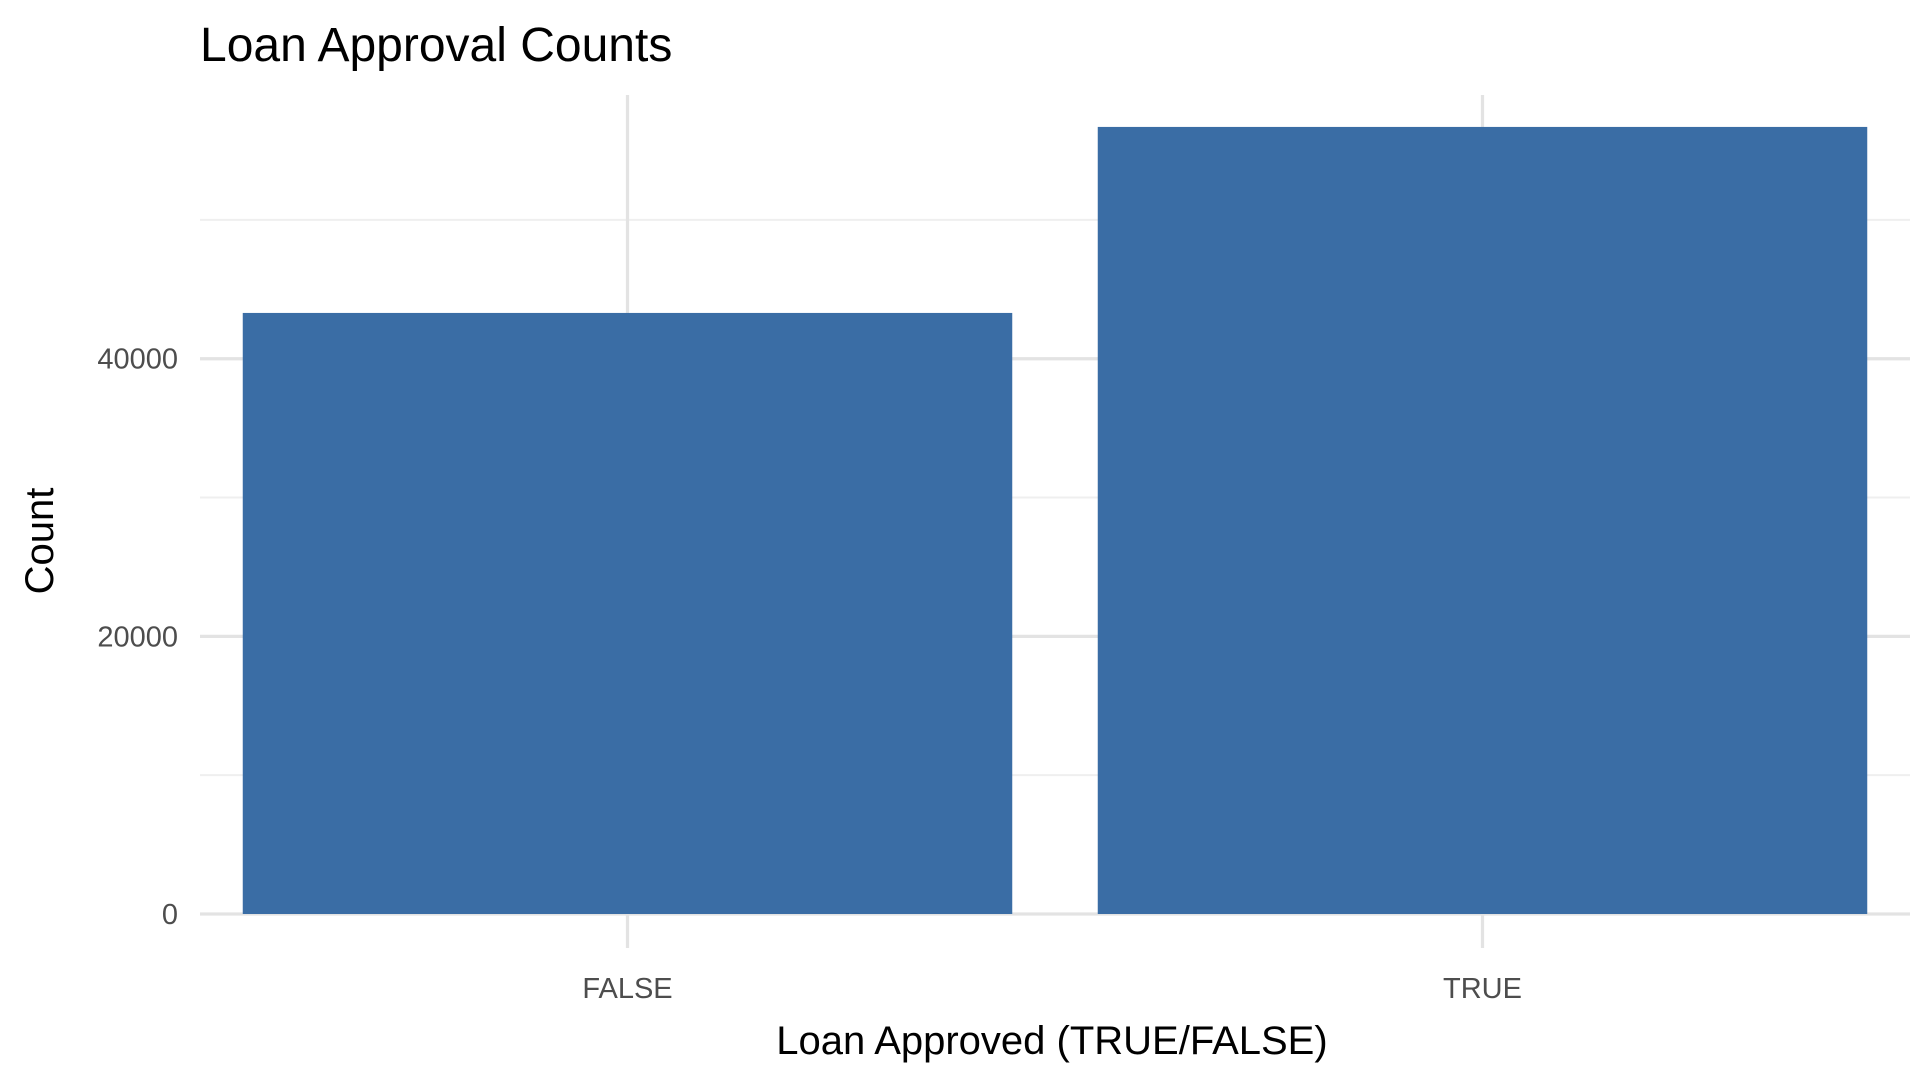 The image size is (1920, 1080). What do you see at coordinates (40, 541) in the screenshot?
I see `y-axis-title: Count` at bounding box center [40, 541].